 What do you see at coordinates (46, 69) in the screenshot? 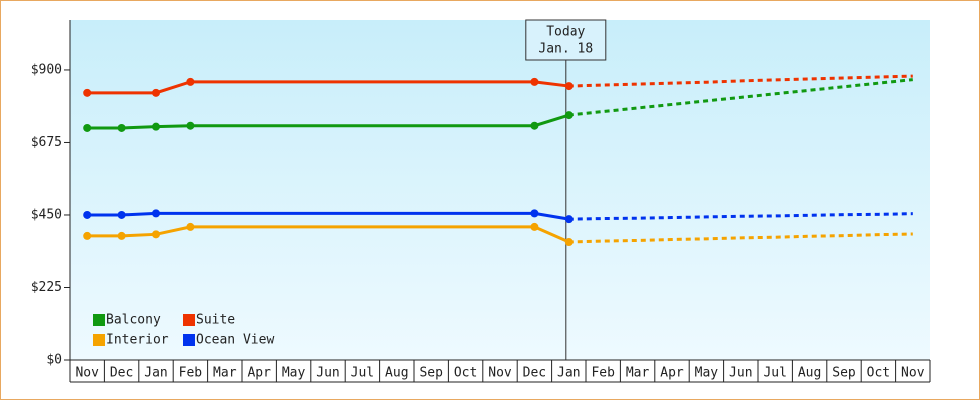
I see `y-tick-label: $900` at bounding box center [46, 69].